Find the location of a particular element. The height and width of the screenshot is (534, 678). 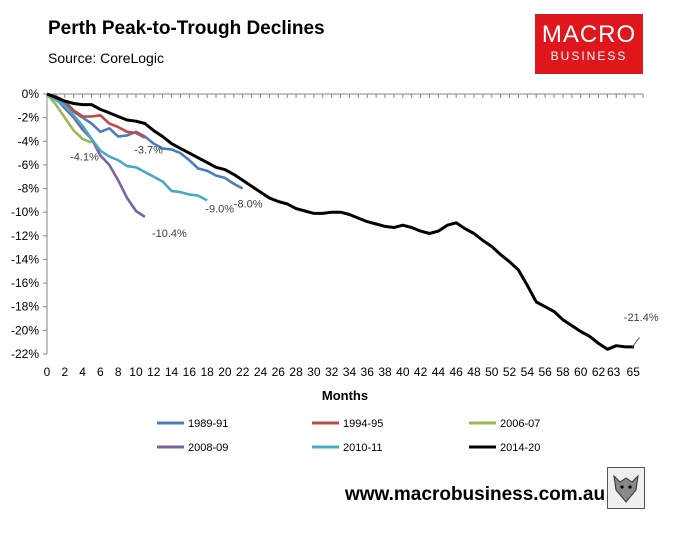

x-tick-label: 12 is located at coordinates (154, 372).